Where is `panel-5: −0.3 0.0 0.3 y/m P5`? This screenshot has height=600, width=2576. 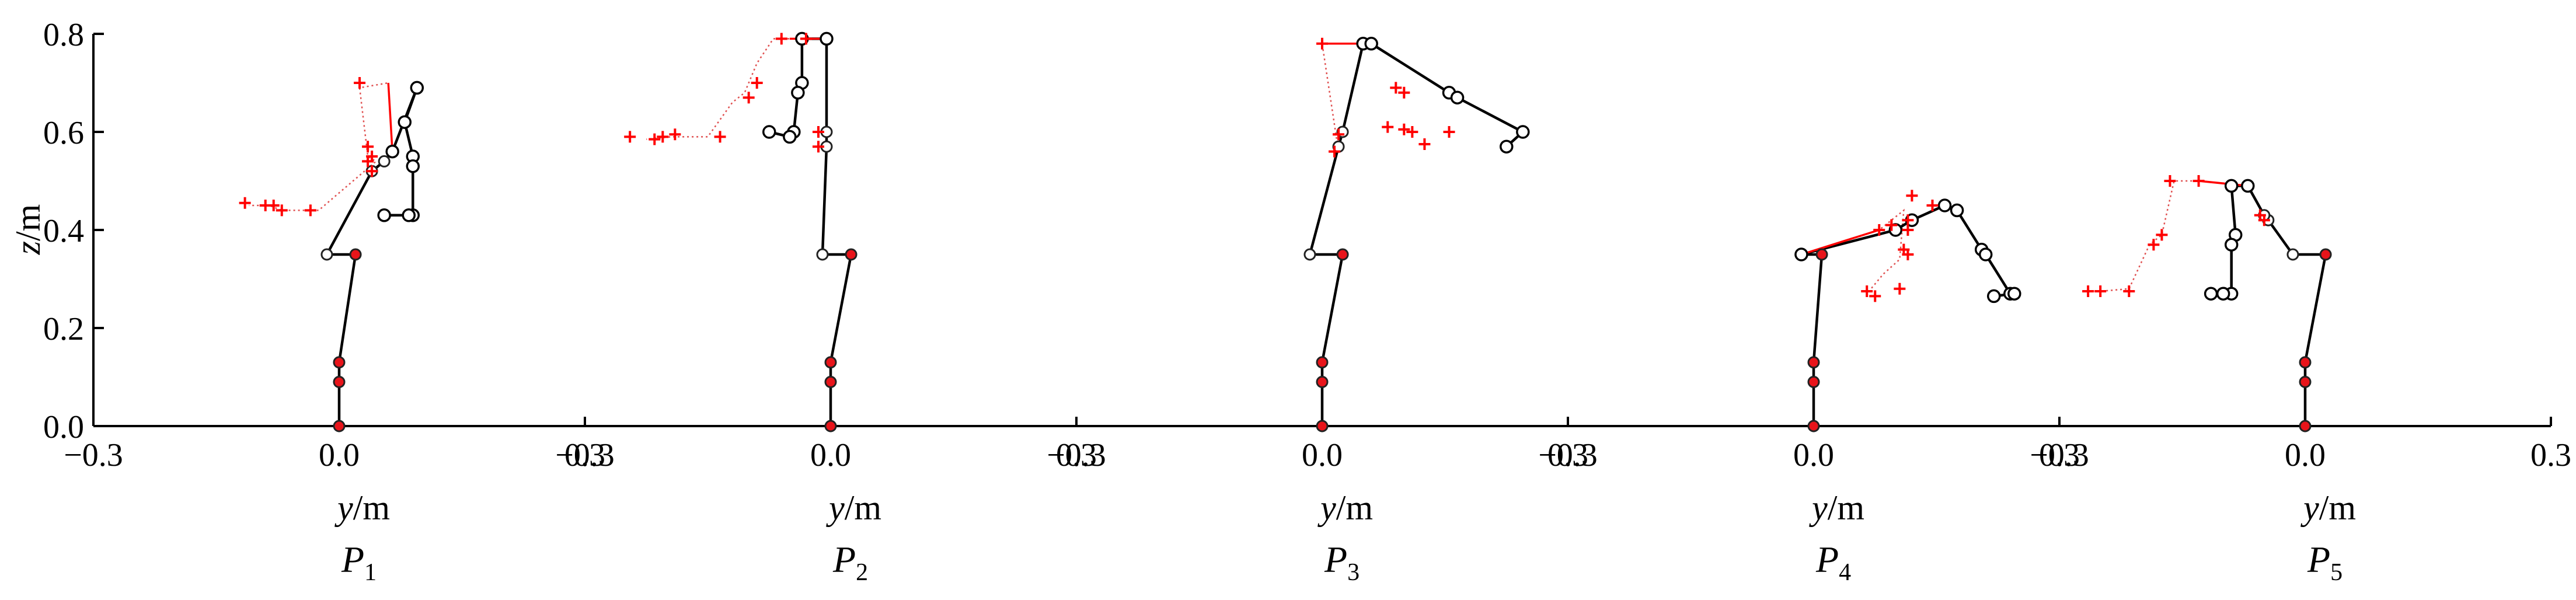
panel-5: −0.3 0.0 0.3 y/m P5 is located at coordinates (2300, 381).